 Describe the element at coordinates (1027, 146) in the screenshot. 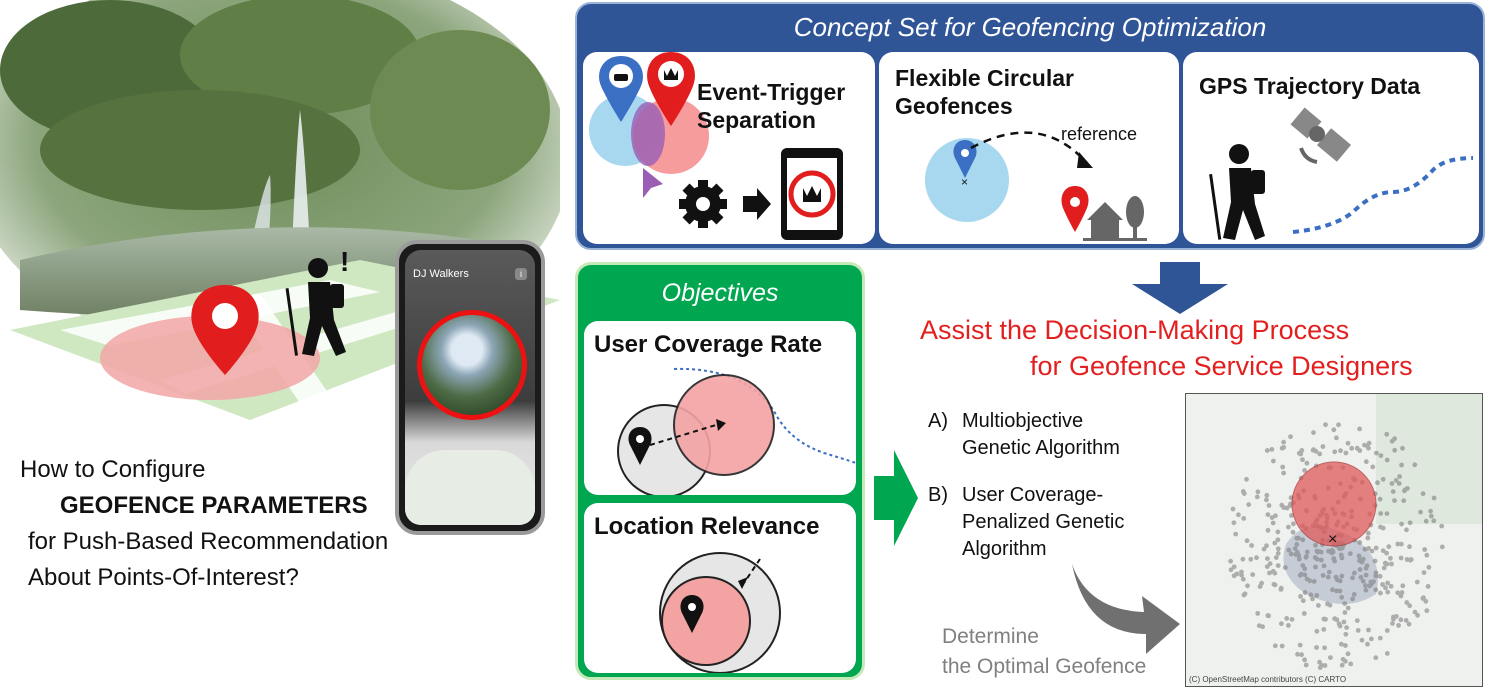

I see `reference-arrow` at that location.